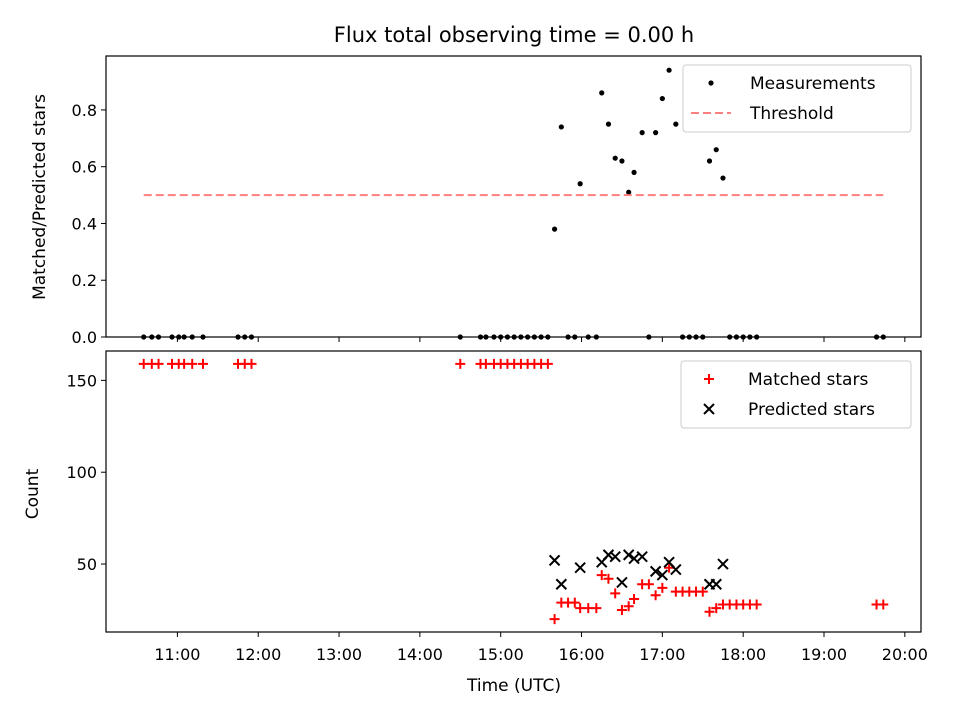 This screenshot has width=960, height=720. What do you see at coordinates (40, 197) in the screenshot?
I see `top-y-axis-label: Matched/Predicted stars` at bounding box center [40, 197].